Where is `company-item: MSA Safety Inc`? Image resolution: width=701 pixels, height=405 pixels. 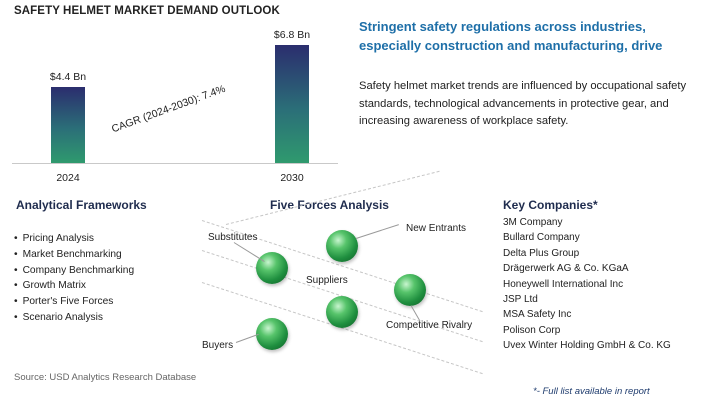
company-item: MSA Safety Inc is located at coordinates (537, 315).